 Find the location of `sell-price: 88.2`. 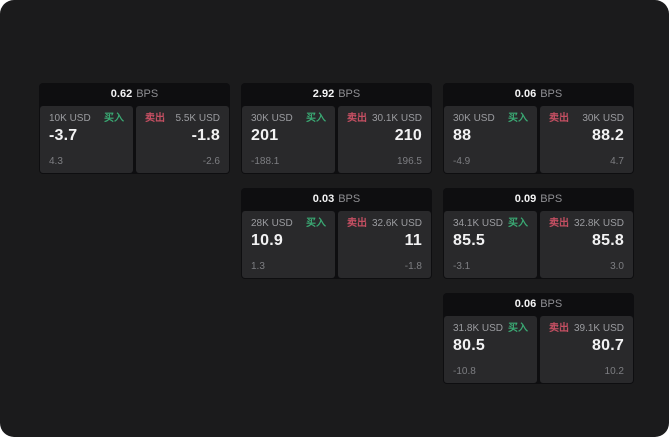

sell-price: 88.2 is located at coordinates (608, 135).